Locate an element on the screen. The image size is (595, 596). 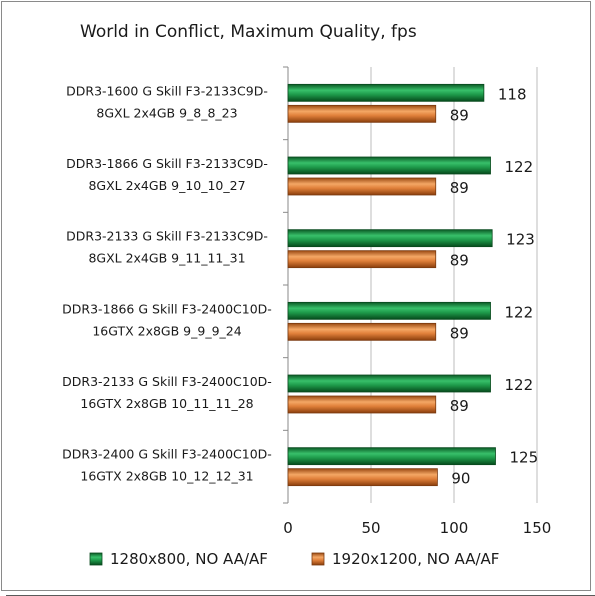
category-label-line: DDR3-2400 G Skill F3-2400C10D- is located at coordinates (167, 454).